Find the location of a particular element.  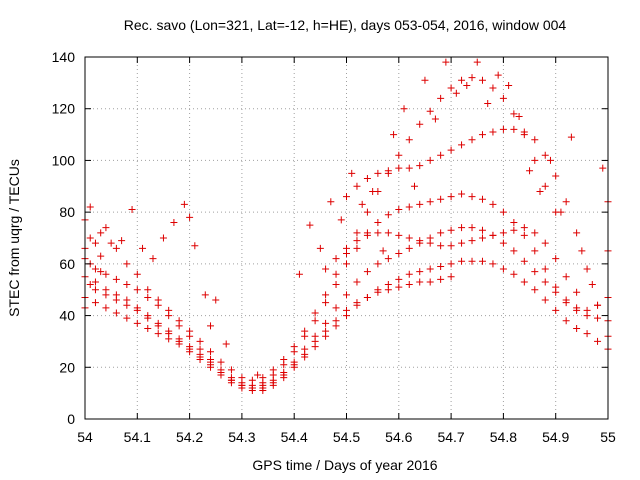

x-tick-label: 54.9 is located at coordinates (555, 437).